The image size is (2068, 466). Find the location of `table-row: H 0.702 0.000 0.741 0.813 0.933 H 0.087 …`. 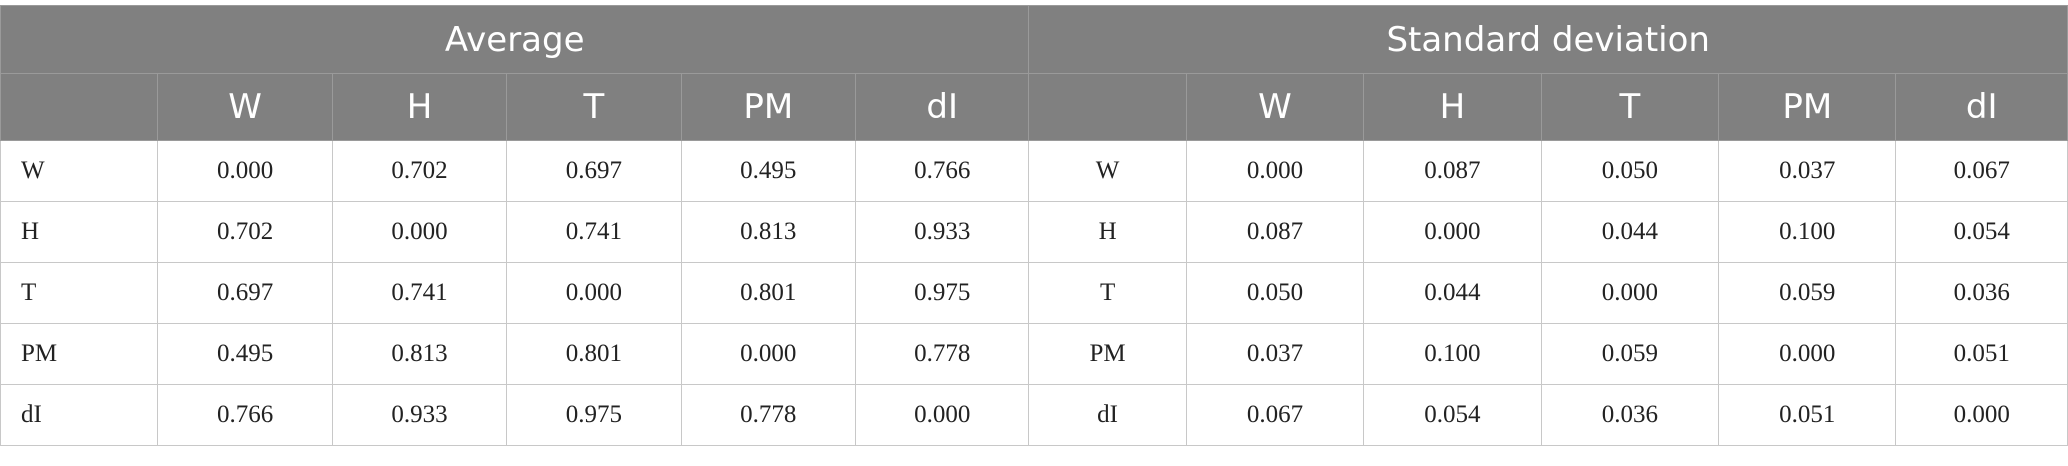

table-row: H 0.702 0.000 0.741 0.813 0.933 H 0.087 … is located at coordinates (1034, 232).